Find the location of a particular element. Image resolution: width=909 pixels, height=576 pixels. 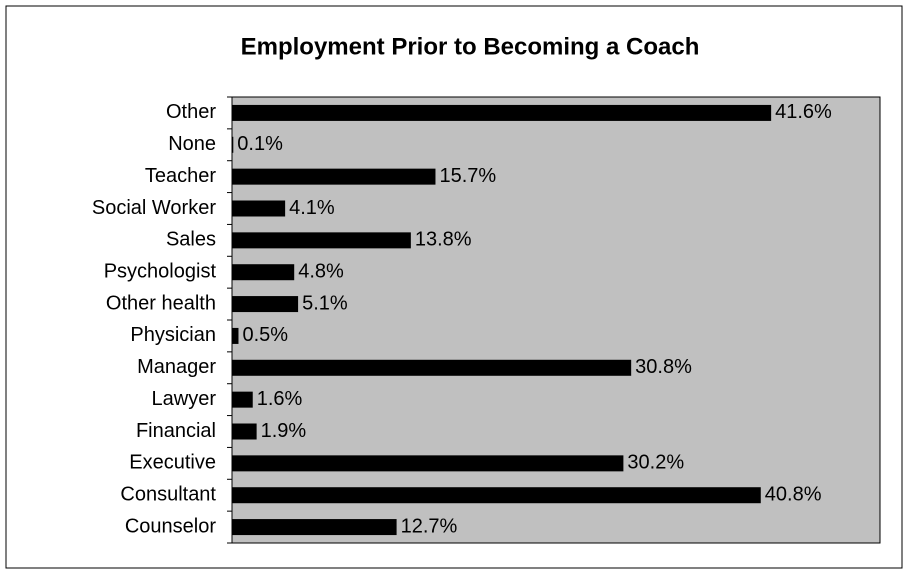

value-label: 30.2% is located at coordinates (655, 463).